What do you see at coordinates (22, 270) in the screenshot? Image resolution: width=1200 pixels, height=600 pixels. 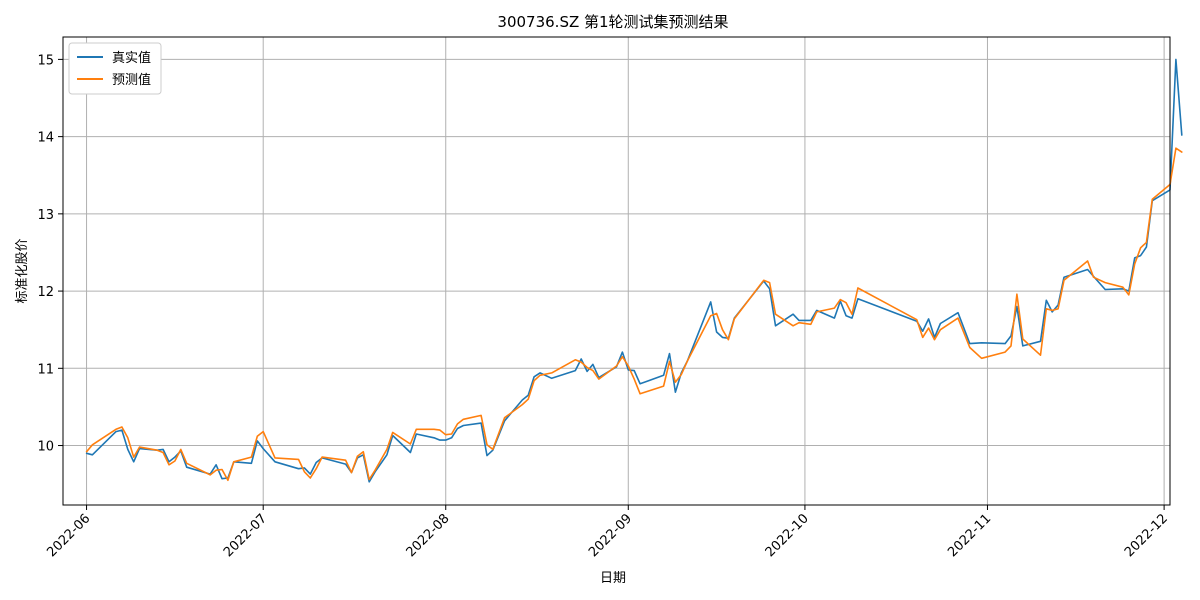 I see `y-axis-label: 标准化股价` at bounding box center [22, 270].